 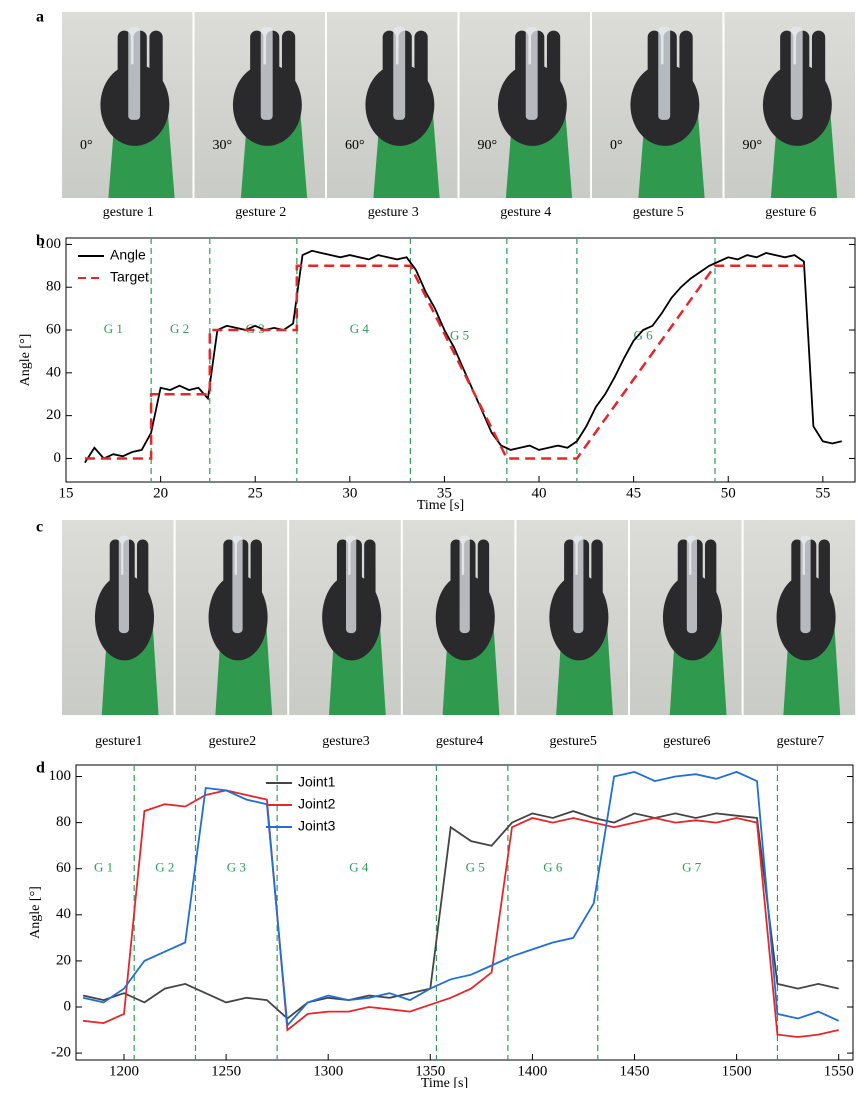 I want to click on x-tick-label: 55, so click(x=822, y=493).